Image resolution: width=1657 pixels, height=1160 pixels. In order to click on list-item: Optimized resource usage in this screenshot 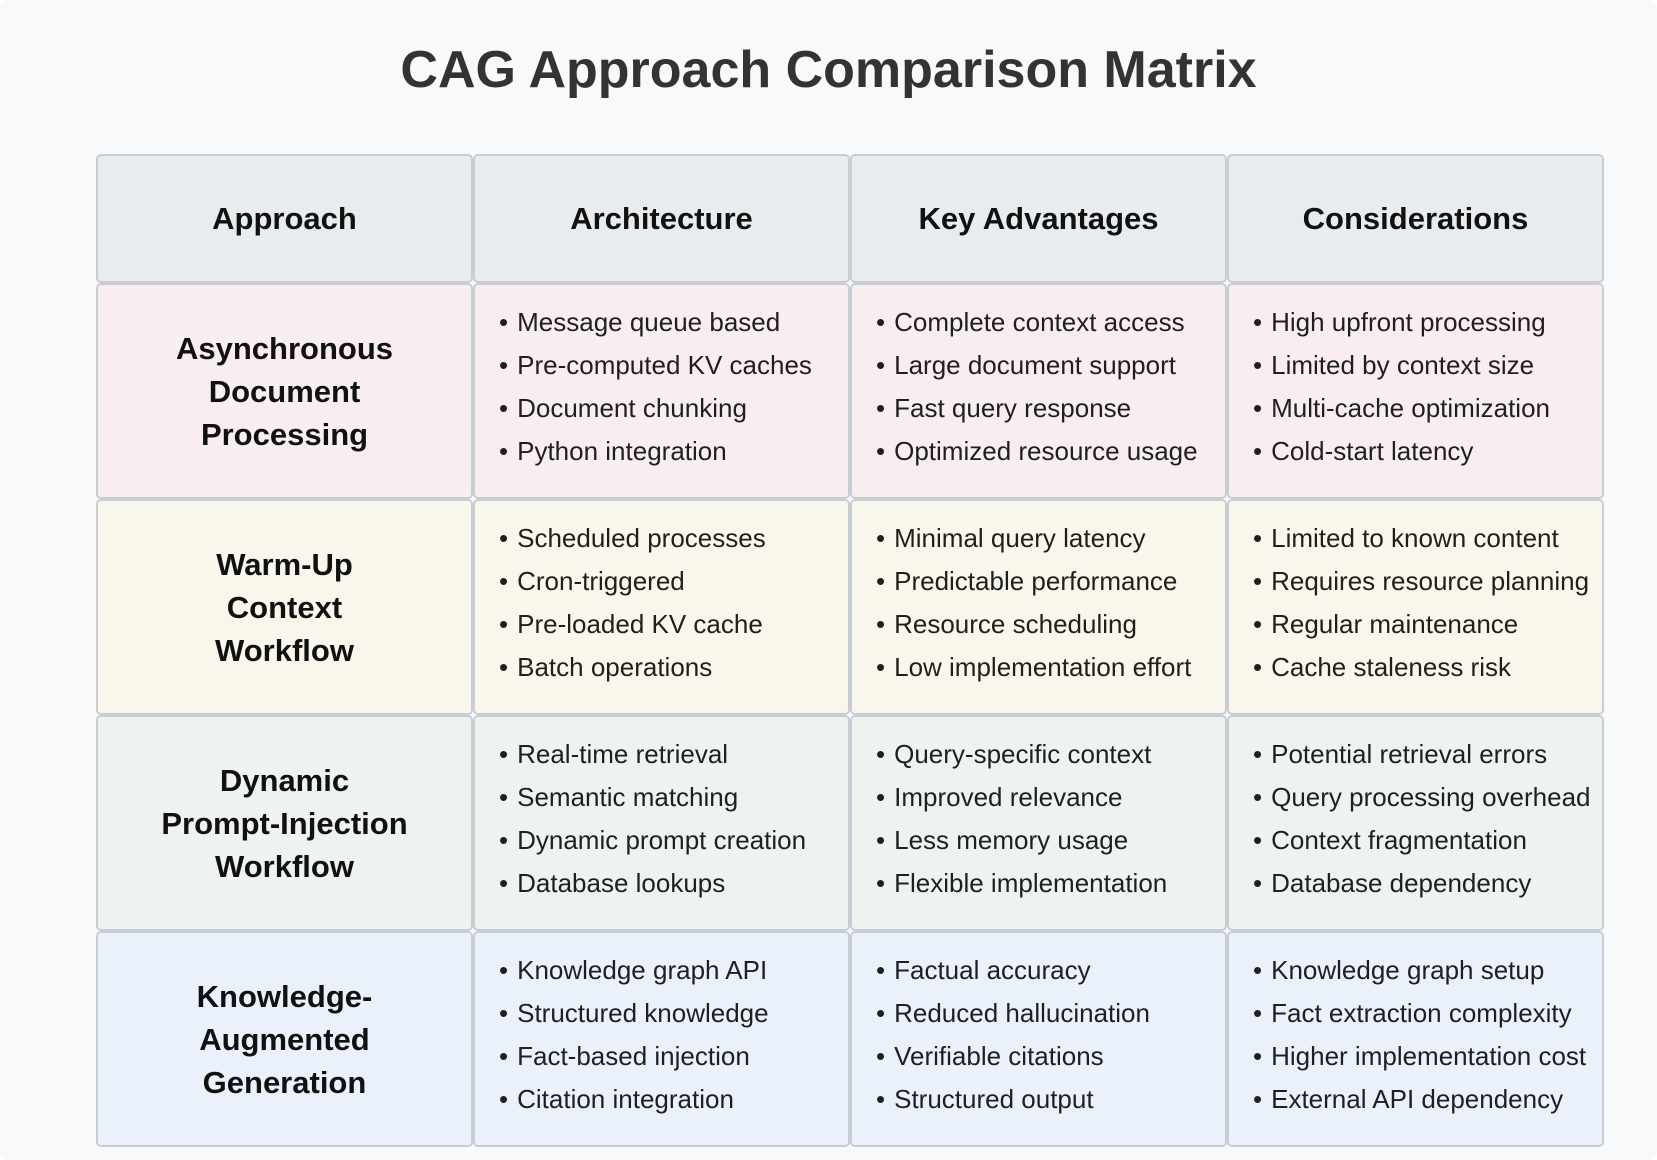, I will do `click(1050, 451)`.